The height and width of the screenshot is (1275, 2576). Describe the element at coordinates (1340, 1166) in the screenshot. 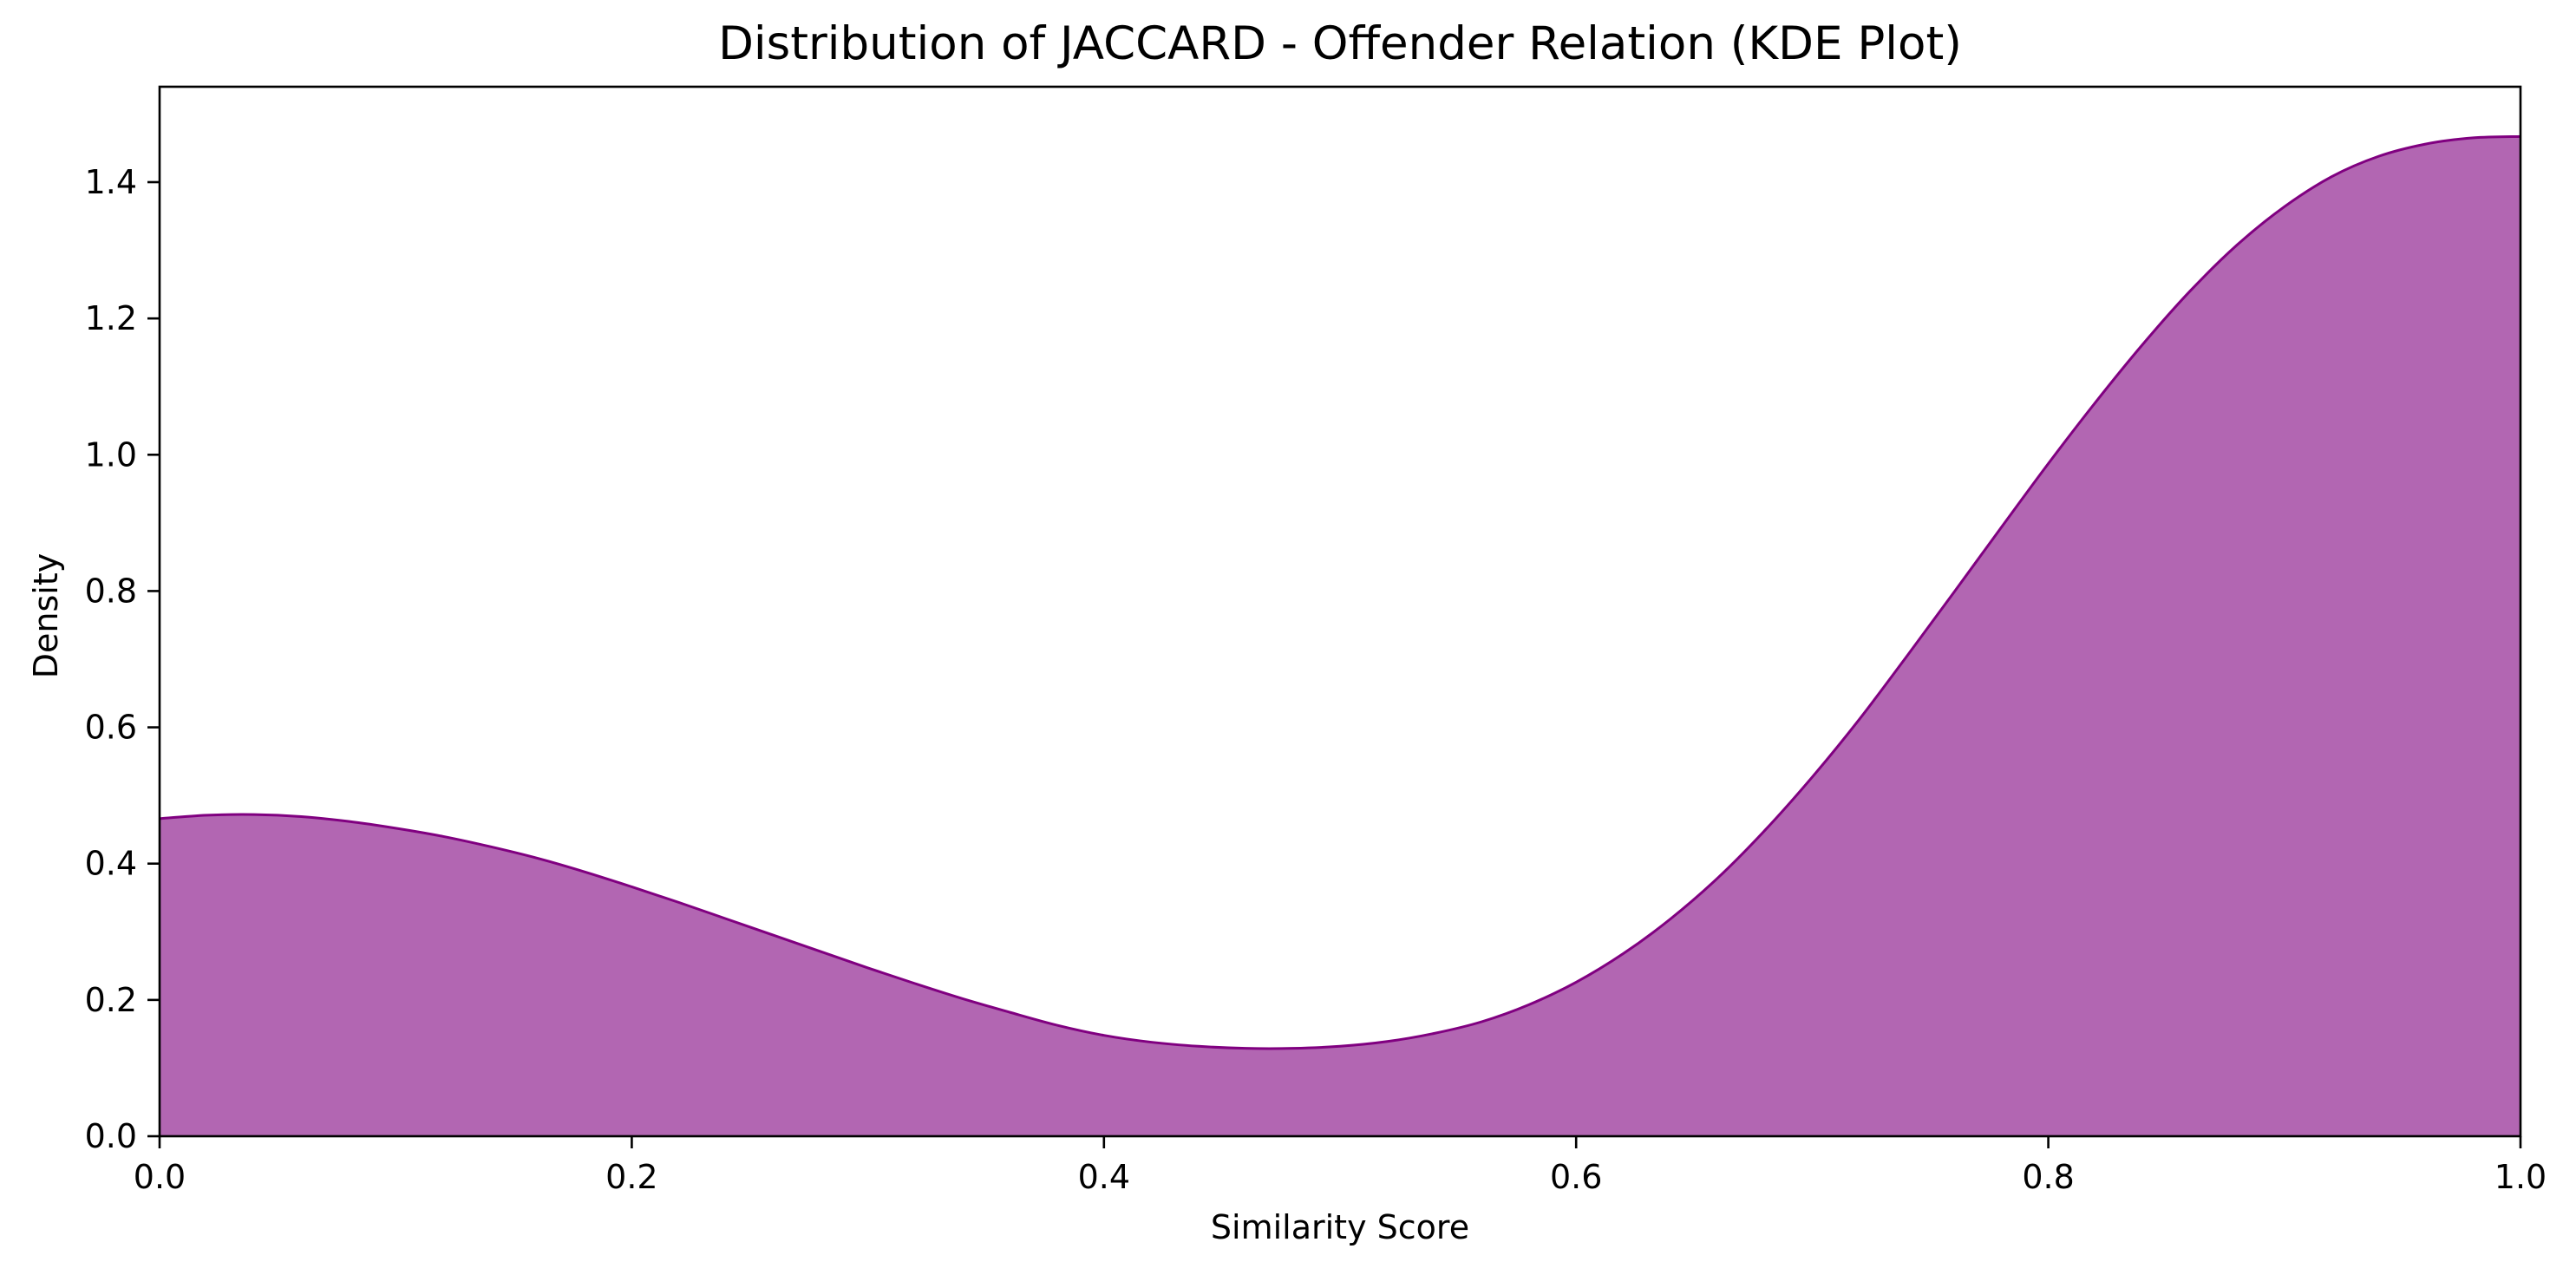

I see `x-axis-ticks: 0.0 0.2 0.4 0.6 0.8 1.0` at that location.